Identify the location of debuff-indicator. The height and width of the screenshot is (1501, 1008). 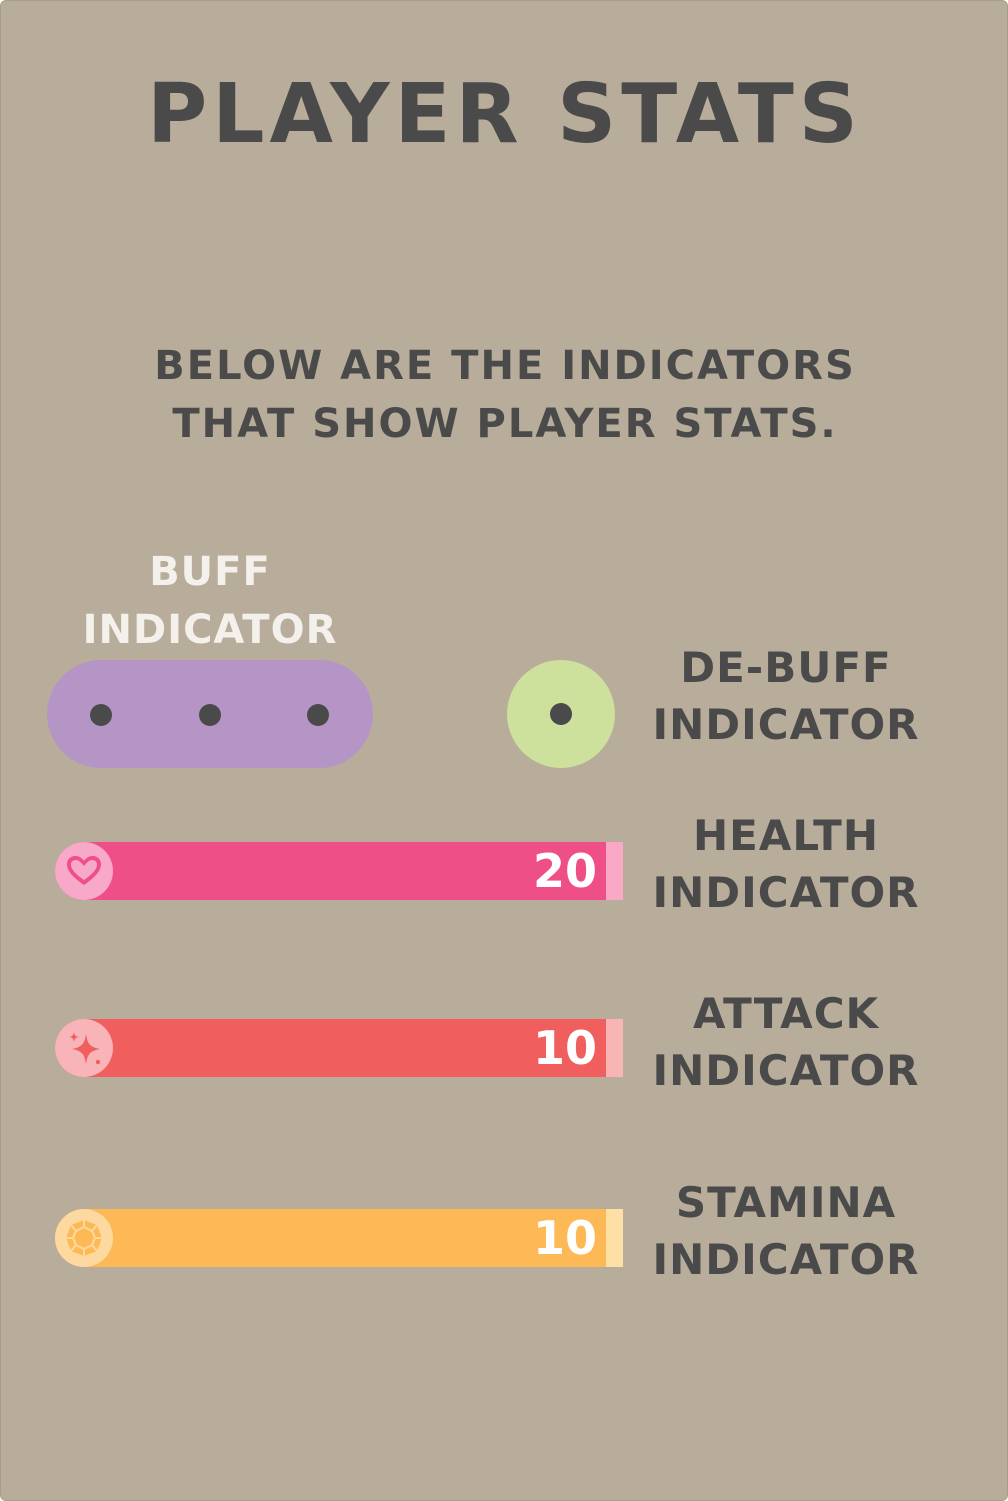
(561, 714).